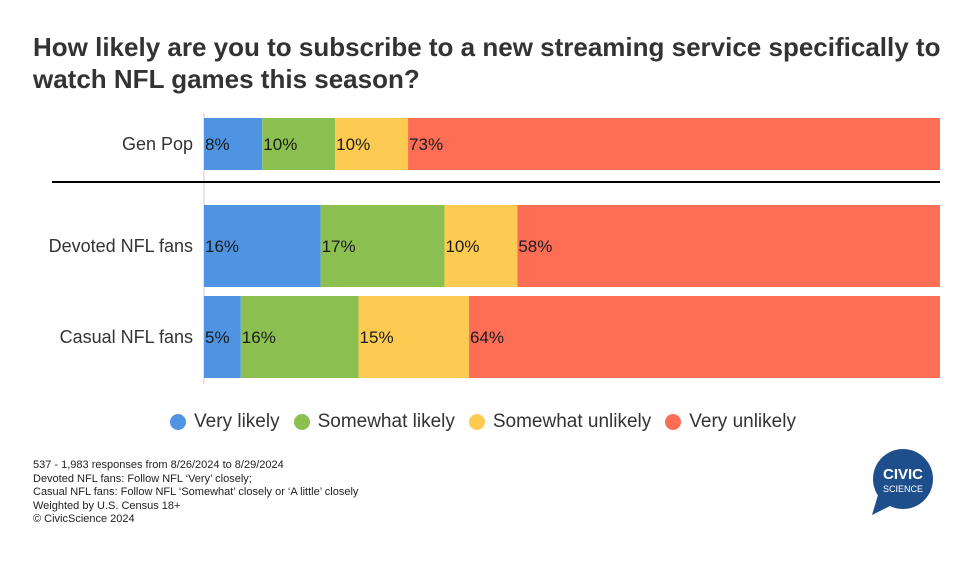 The image size is (966, 578). I want to click on data-label: 8%, so click(217, 144).